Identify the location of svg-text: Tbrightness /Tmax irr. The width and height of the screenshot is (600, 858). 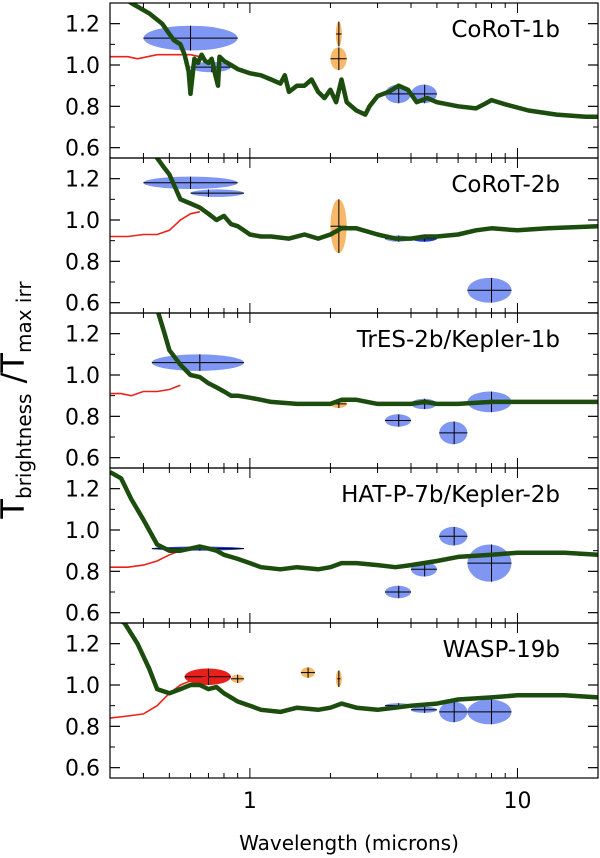
(18, 400).